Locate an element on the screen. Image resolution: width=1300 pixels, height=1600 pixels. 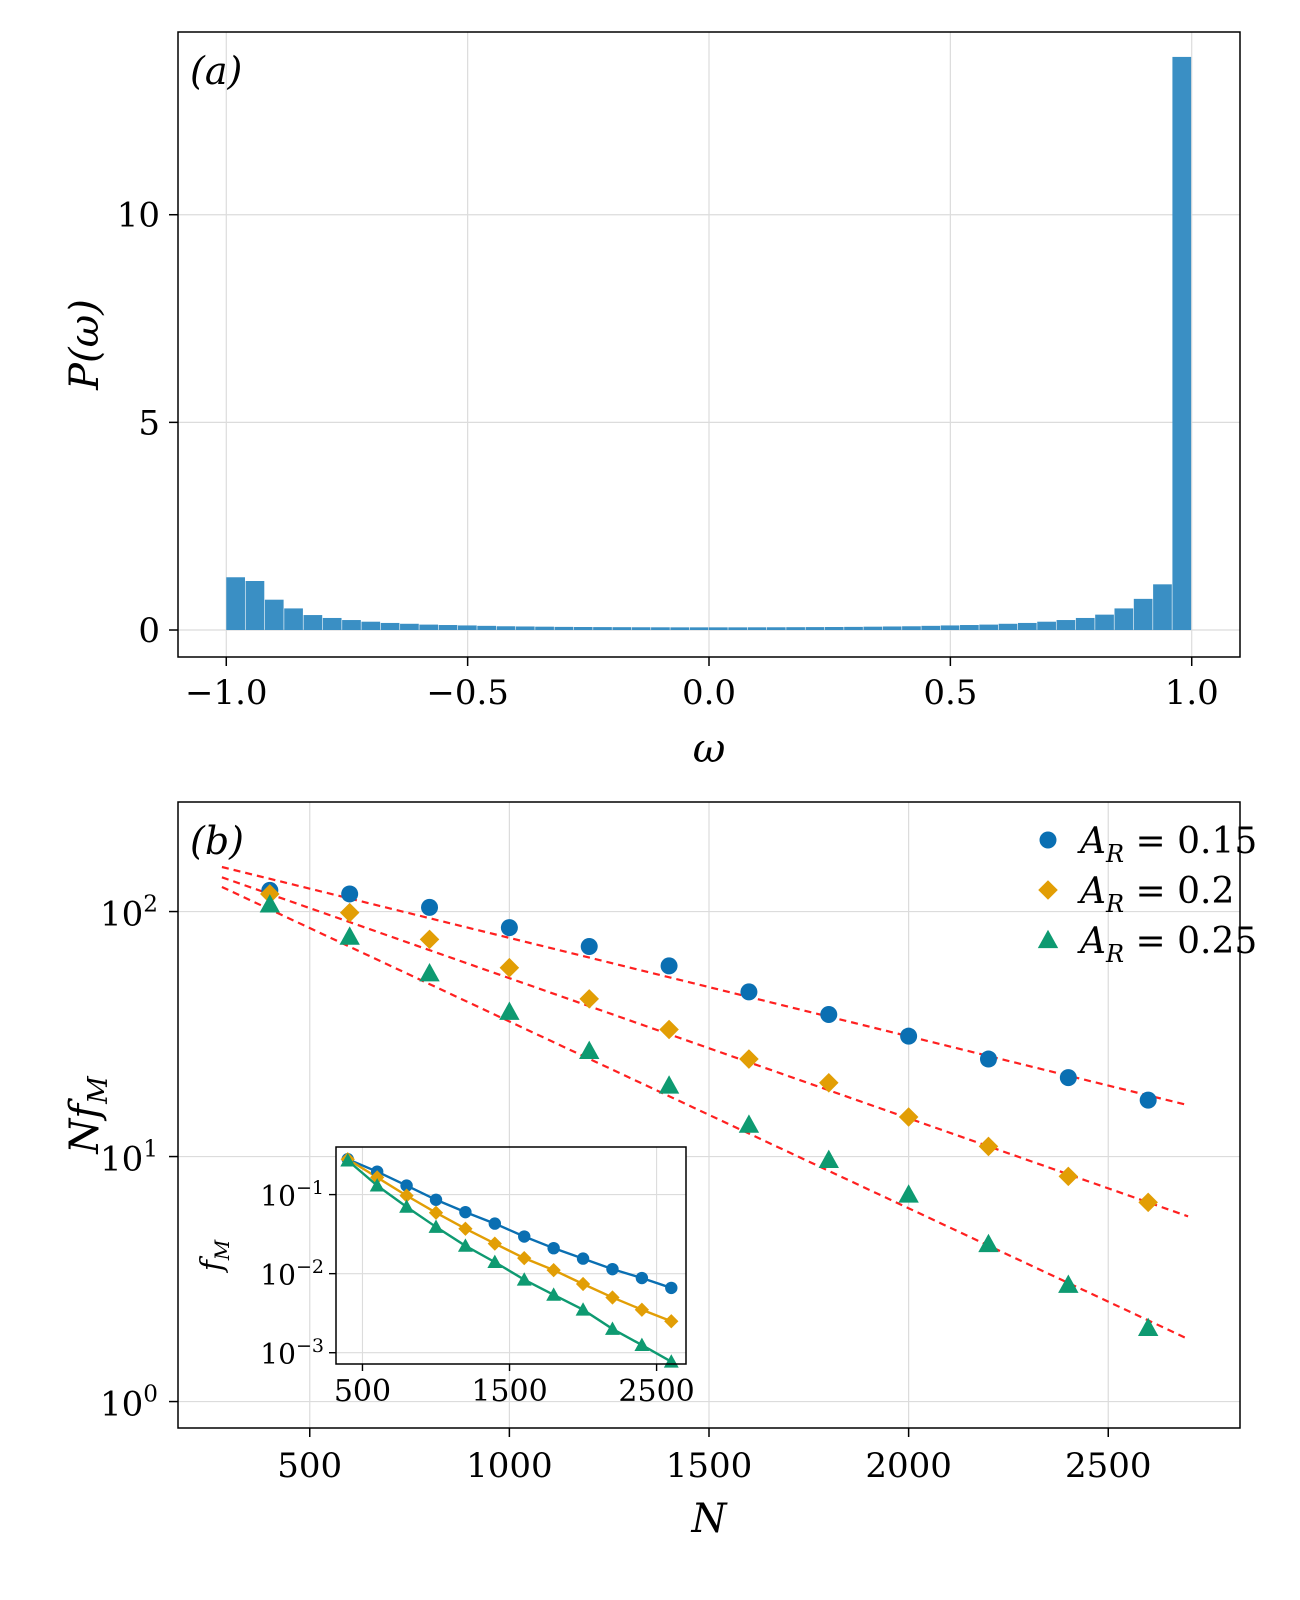
inset-plot: 500 1500 2500 10−310−210−1 fM is located at coordinates (445, 1277).